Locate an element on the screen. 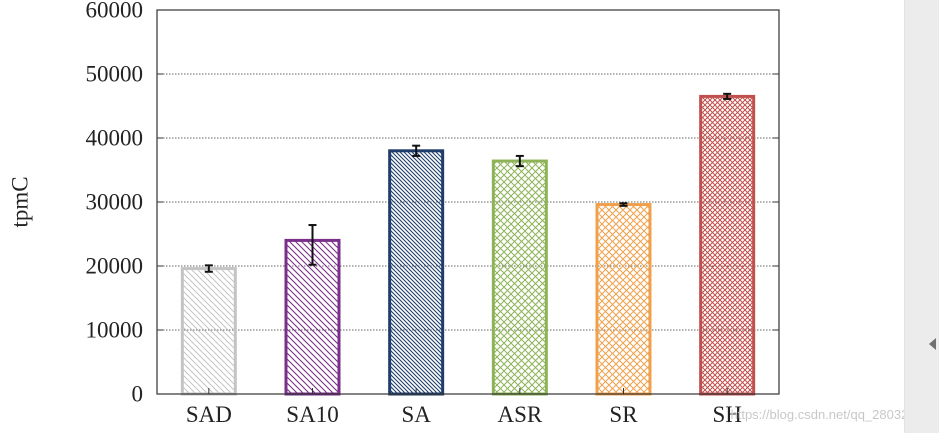 Image resolution: width=939 pixels, height=433 pixels. y-tick-label: 30000 is located at coordinates (115, 202).